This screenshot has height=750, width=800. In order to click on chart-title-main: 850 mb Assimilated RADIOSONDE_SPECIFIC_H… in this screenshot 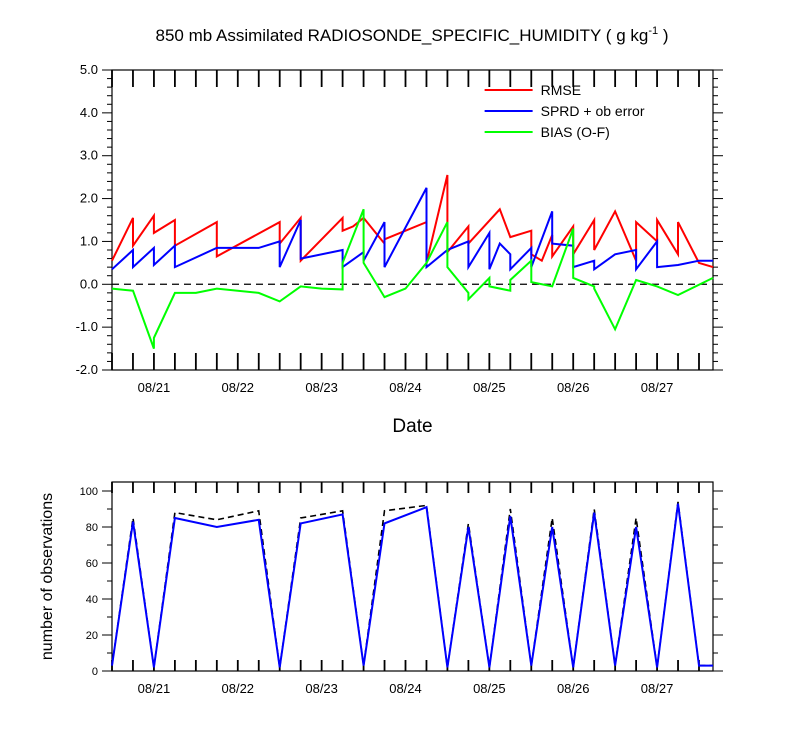, I will do `click(402, 35)`.